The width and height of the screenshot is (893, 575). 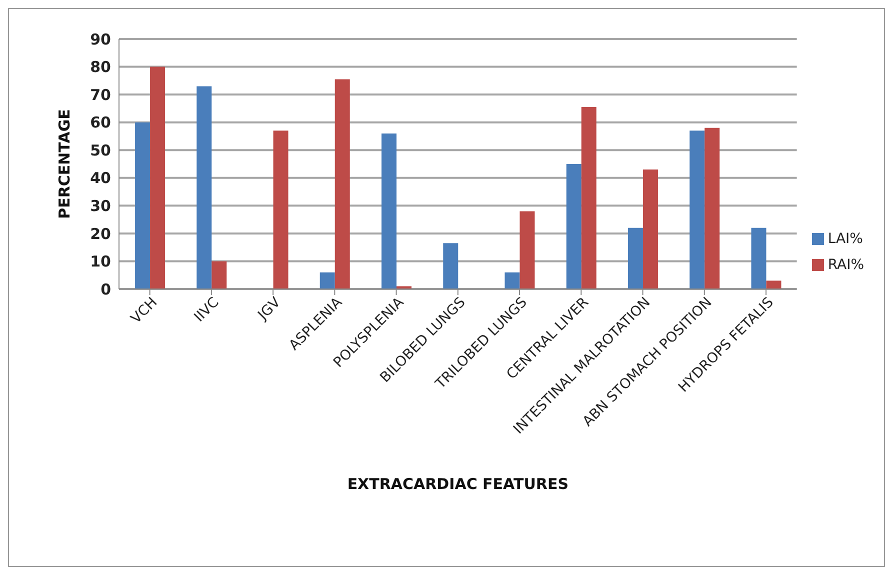 What do you see at coordinates (846, 264) in the screenshot?
I see `legend-label: RAI%` at bounding box center [846, 264].